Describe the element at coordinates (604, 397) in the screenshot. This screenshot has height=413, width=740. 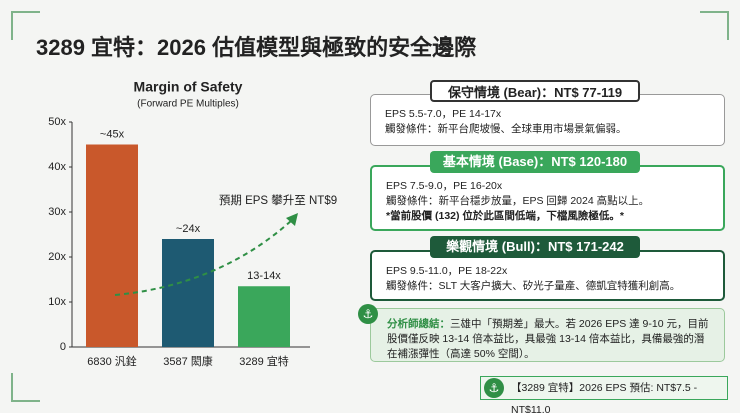
I see `footer-text: 【3289 宜特】2026 EPS 預估: NT$7.5 - NT$11.0` at that location.